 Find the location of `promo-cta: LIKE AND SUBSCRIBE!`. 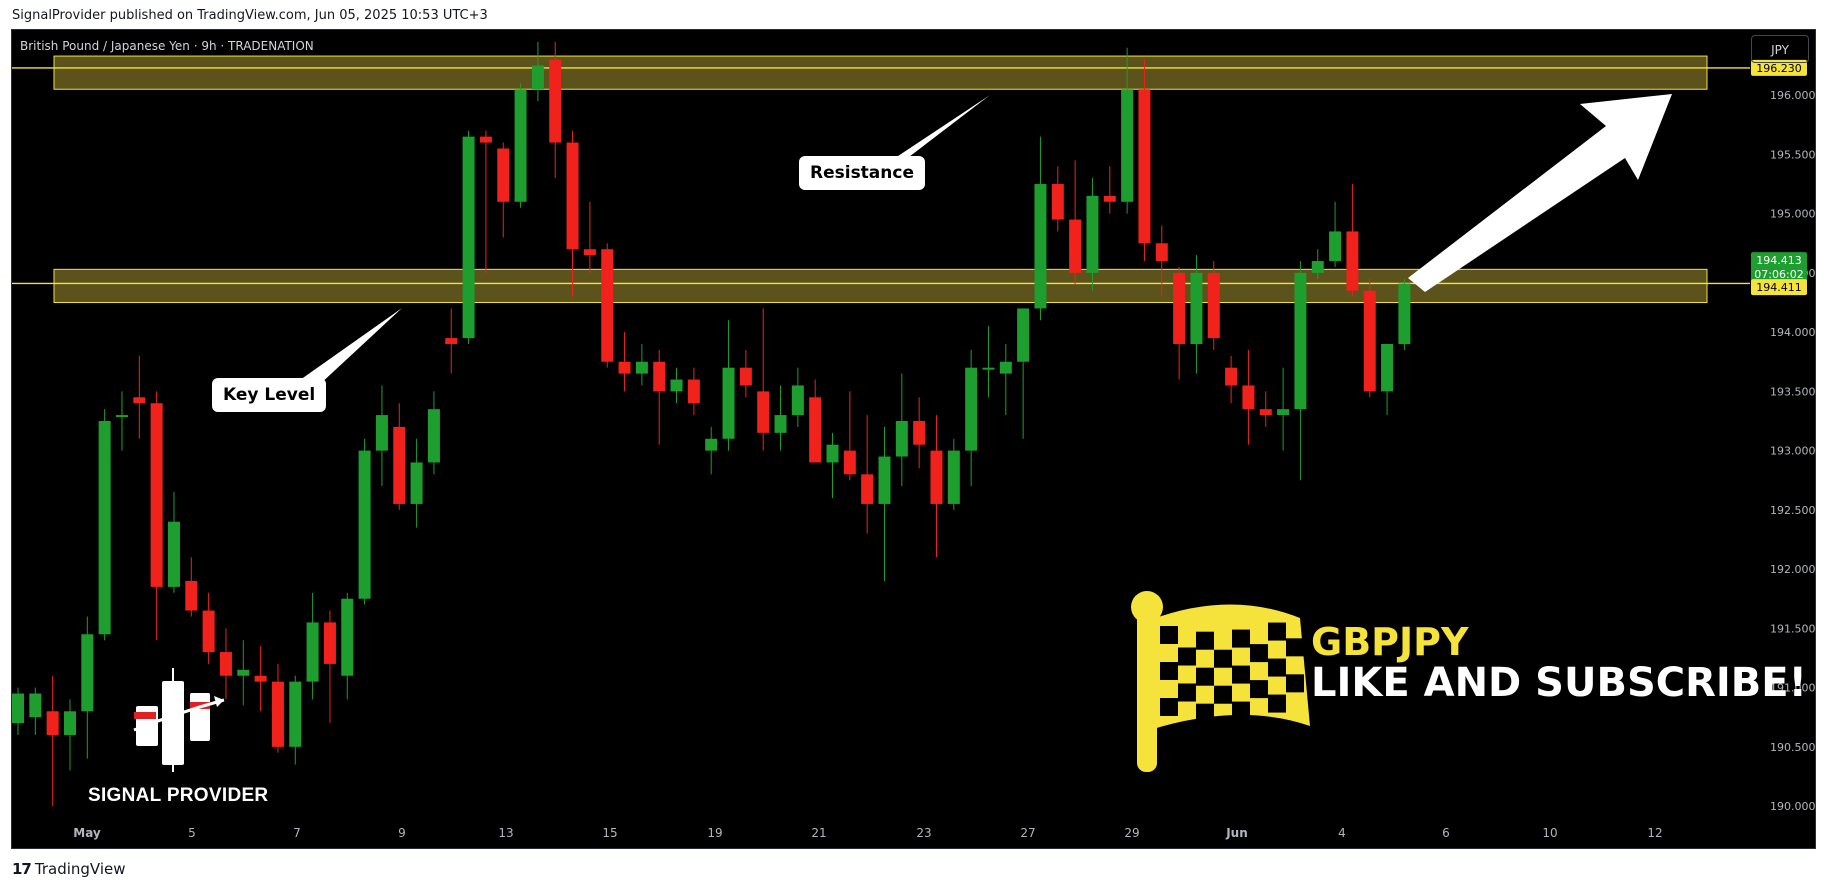

promo-cta: LIKE AND SUBSCRIBE! is located at coordinates (1559, 683).